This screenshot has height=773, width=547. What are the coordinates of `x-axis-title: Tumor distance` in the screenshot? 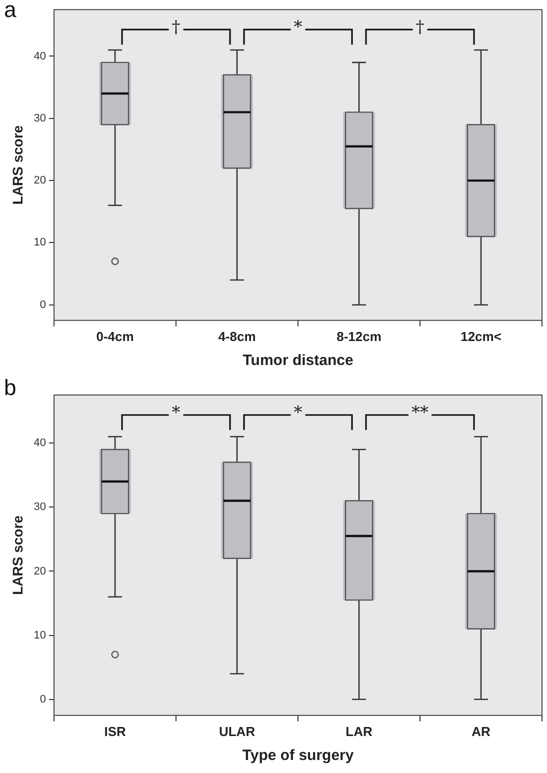 It's located at (298, 361).